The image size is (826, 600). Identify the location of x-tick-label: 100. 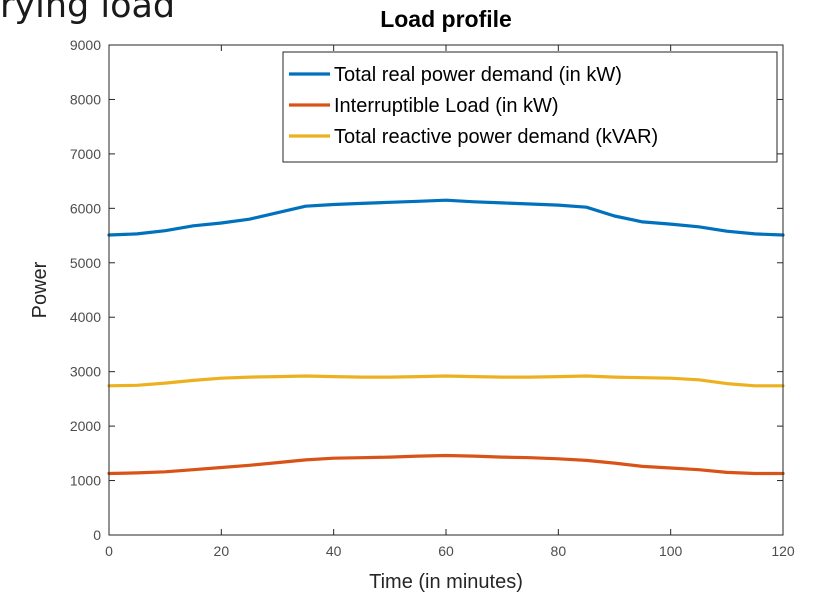
(671, 551).